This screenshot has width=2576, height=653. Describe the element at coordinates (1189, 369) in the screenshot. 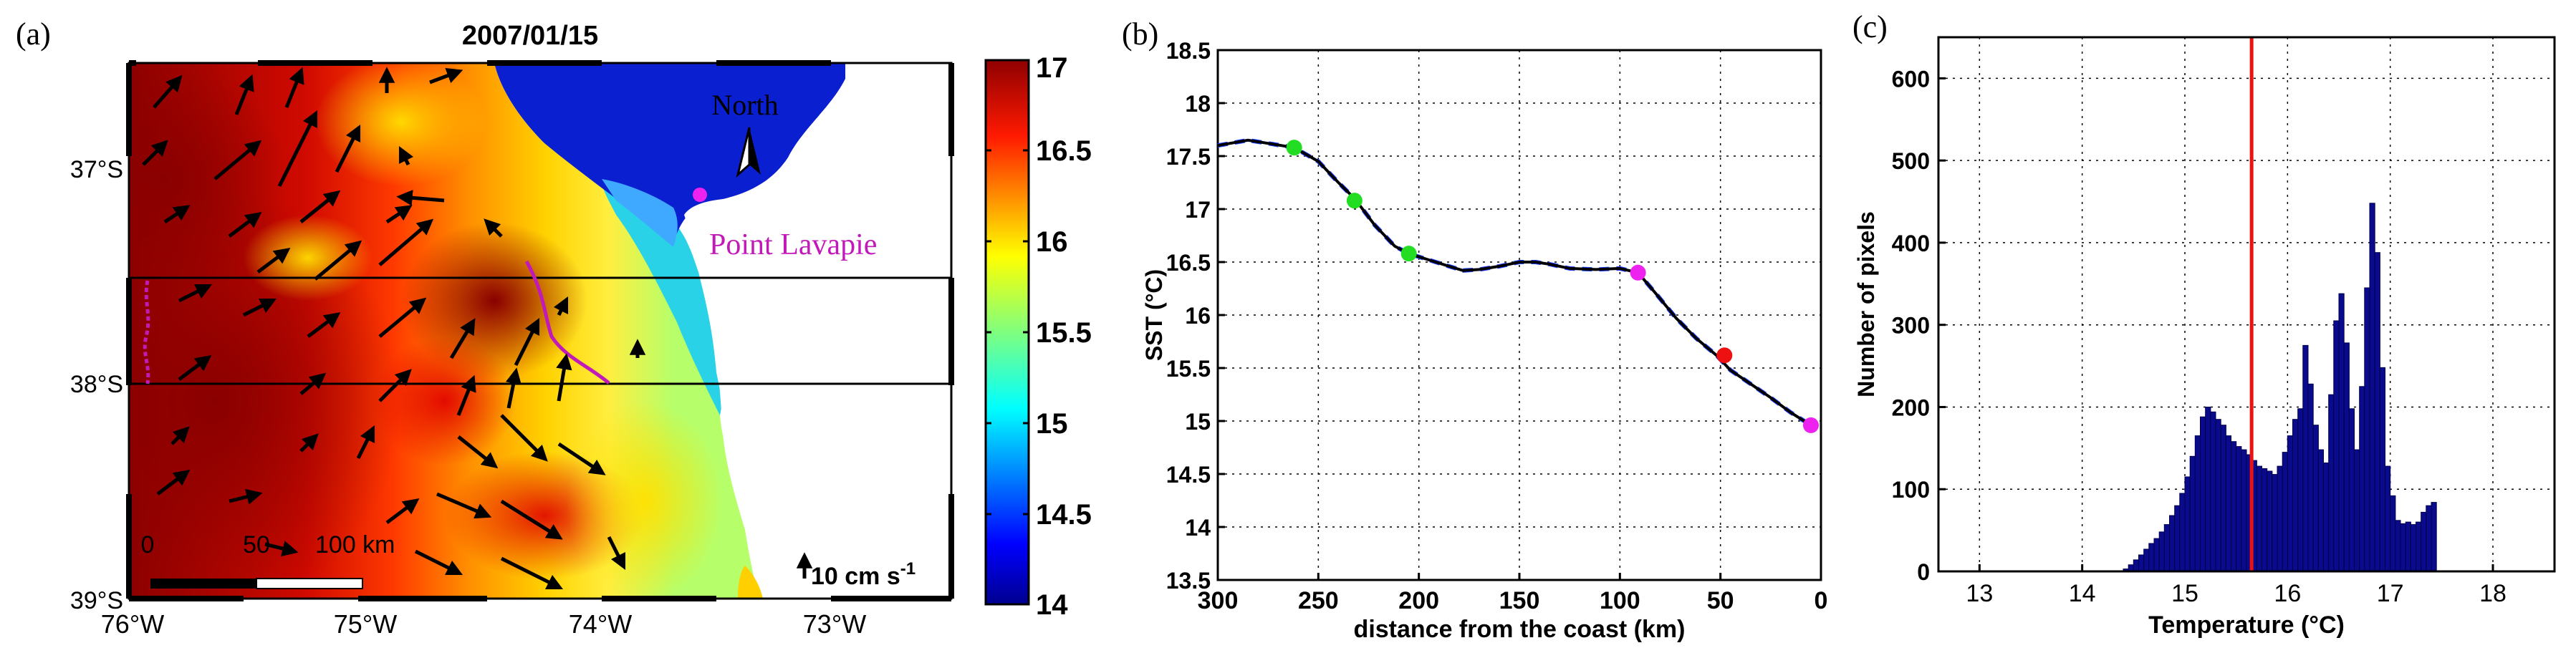

I see `y-tick-label: 15.5` at that location.